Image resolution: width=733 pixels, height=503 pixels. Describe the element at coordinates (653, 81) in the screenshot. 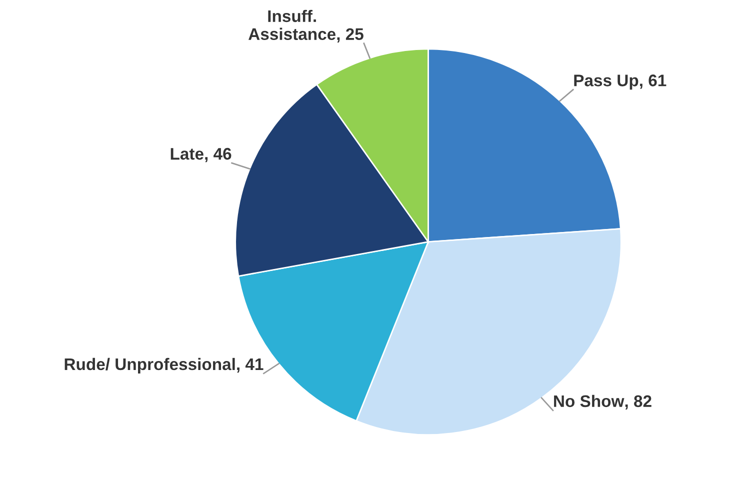

I see `data-label: , 61` at that location.